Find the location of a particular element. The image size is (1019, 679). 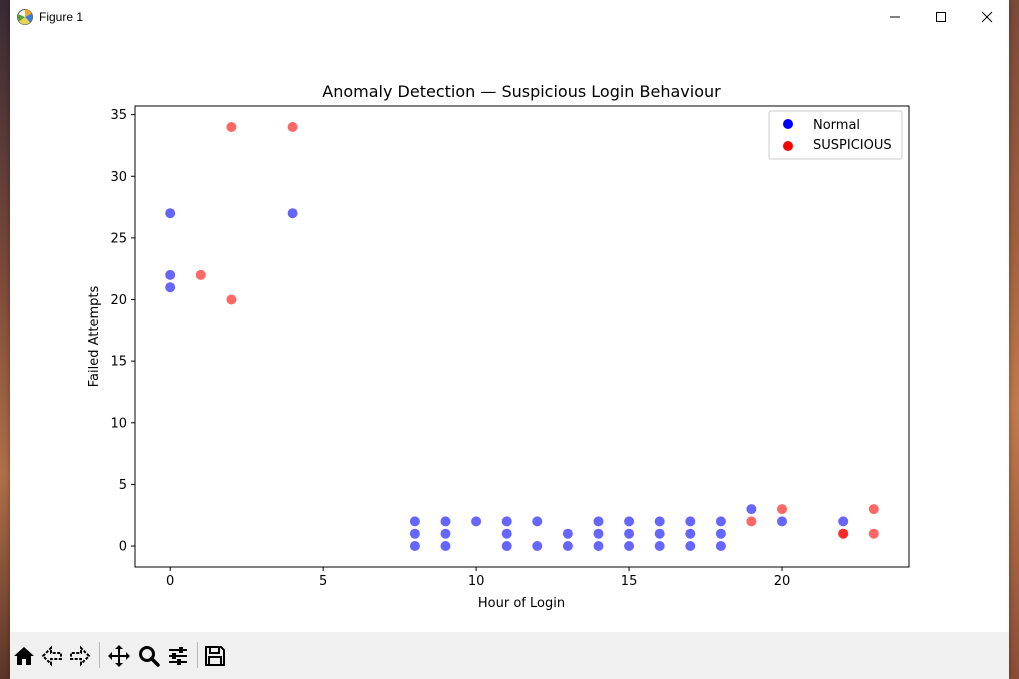

x-tick-label: 5 is located at coordinates (323, 581).